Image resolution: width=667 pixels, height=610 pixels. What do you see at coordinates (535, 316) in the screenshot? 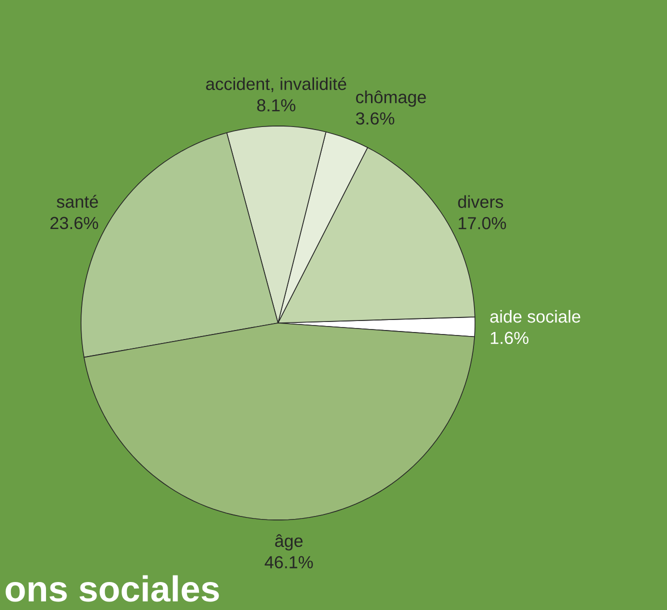
I see `slice-label: aide sociale` at bounding box center [535, 316].